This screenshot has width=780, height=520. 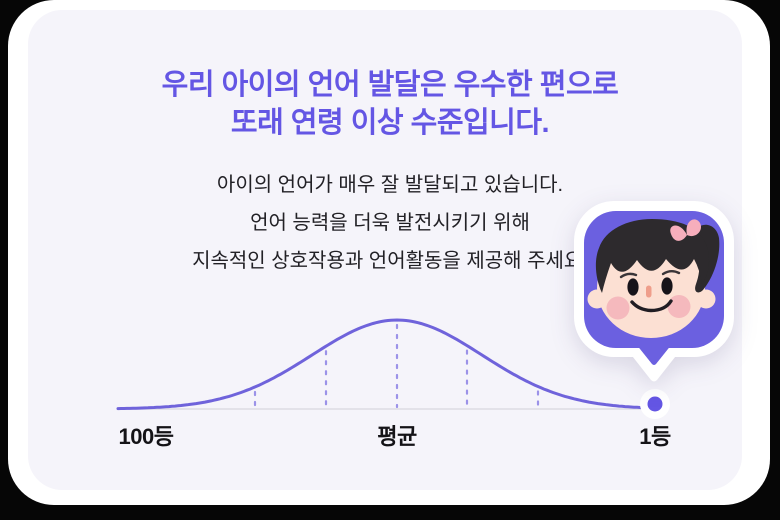 What do you see at coordinates (390, 261) in the screenshot?
I see `description-line: 지속적인 상호작용과 언어활동을 제공해 주세요.` at bounding box center [390, 261].